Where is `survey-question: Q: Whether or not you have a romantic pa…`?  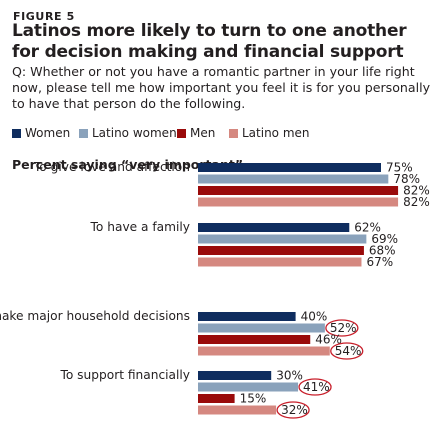 survey-question: Q: Whether or not you have a romantic pa… is located at coordinates (221, 87).